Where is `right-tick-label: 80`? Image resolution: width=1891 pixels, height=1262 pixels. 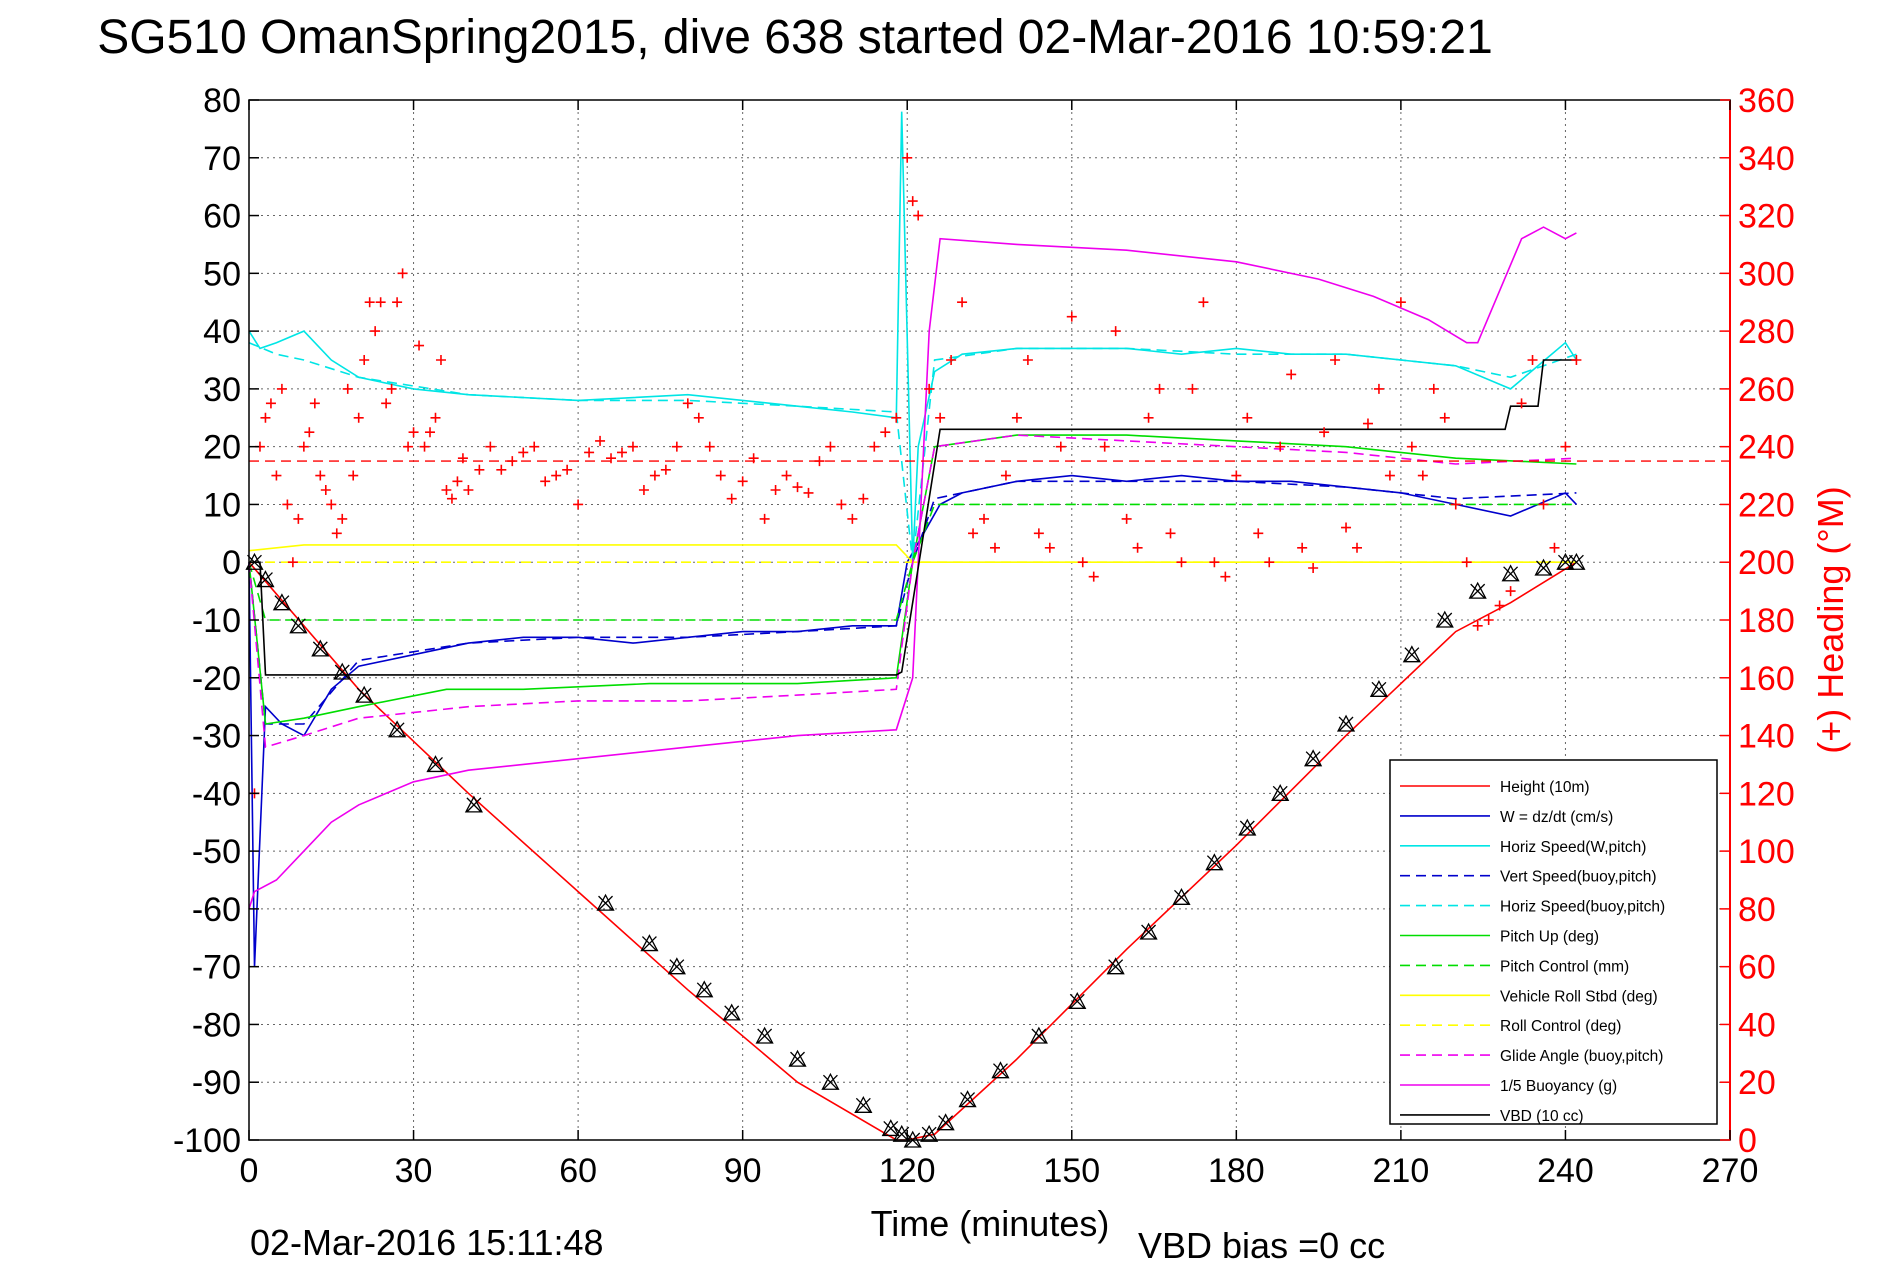
right-tick-label: 80 is located at coordinates (1757, 910).